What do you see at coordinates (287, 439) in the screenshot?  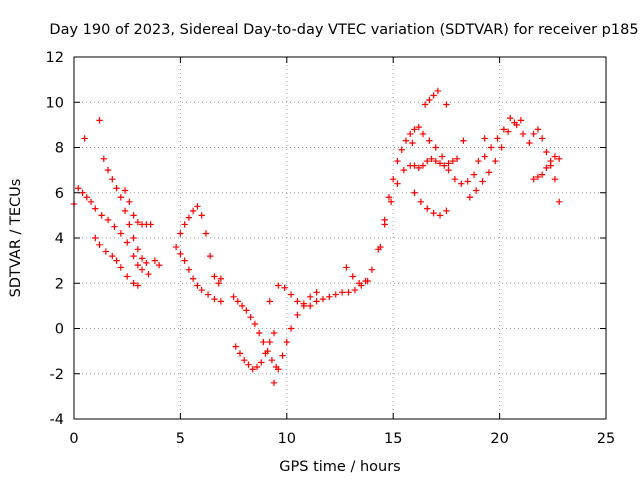 I see `x-tick-label: 10` at bounding box center [287, 439].